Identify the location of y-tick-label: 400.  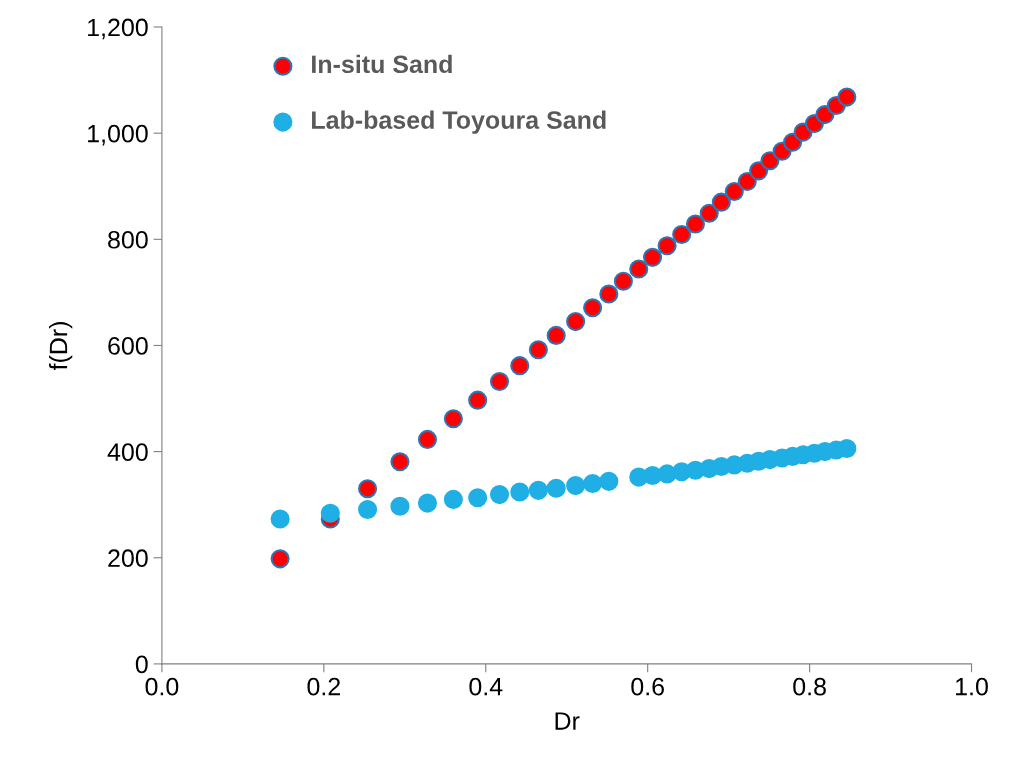
(127, 452).